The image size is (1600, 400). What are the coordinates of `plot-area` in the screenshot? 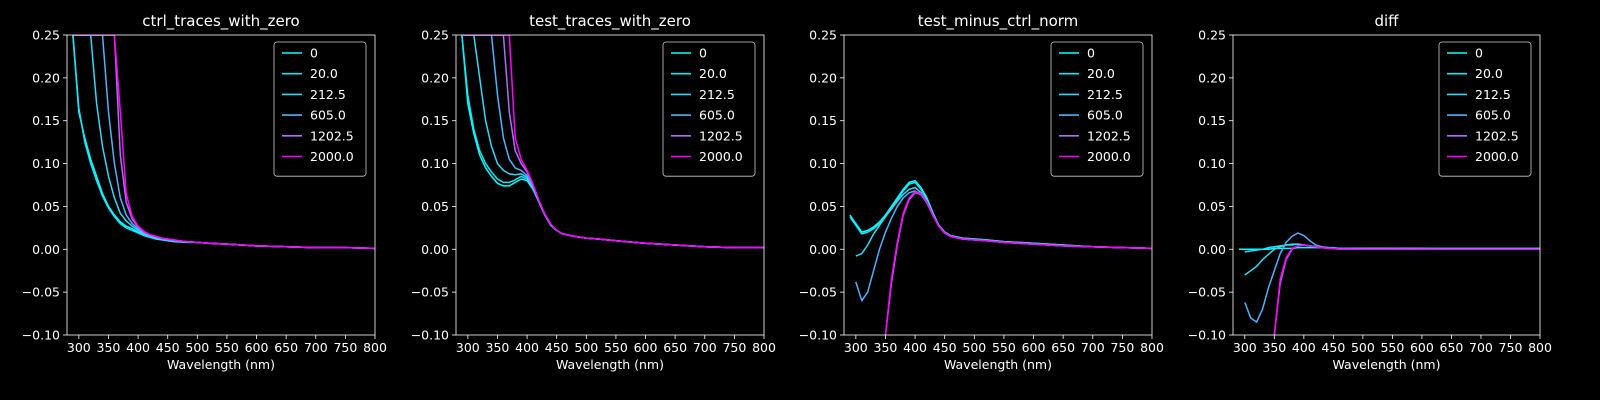 It's located at (223, 142).